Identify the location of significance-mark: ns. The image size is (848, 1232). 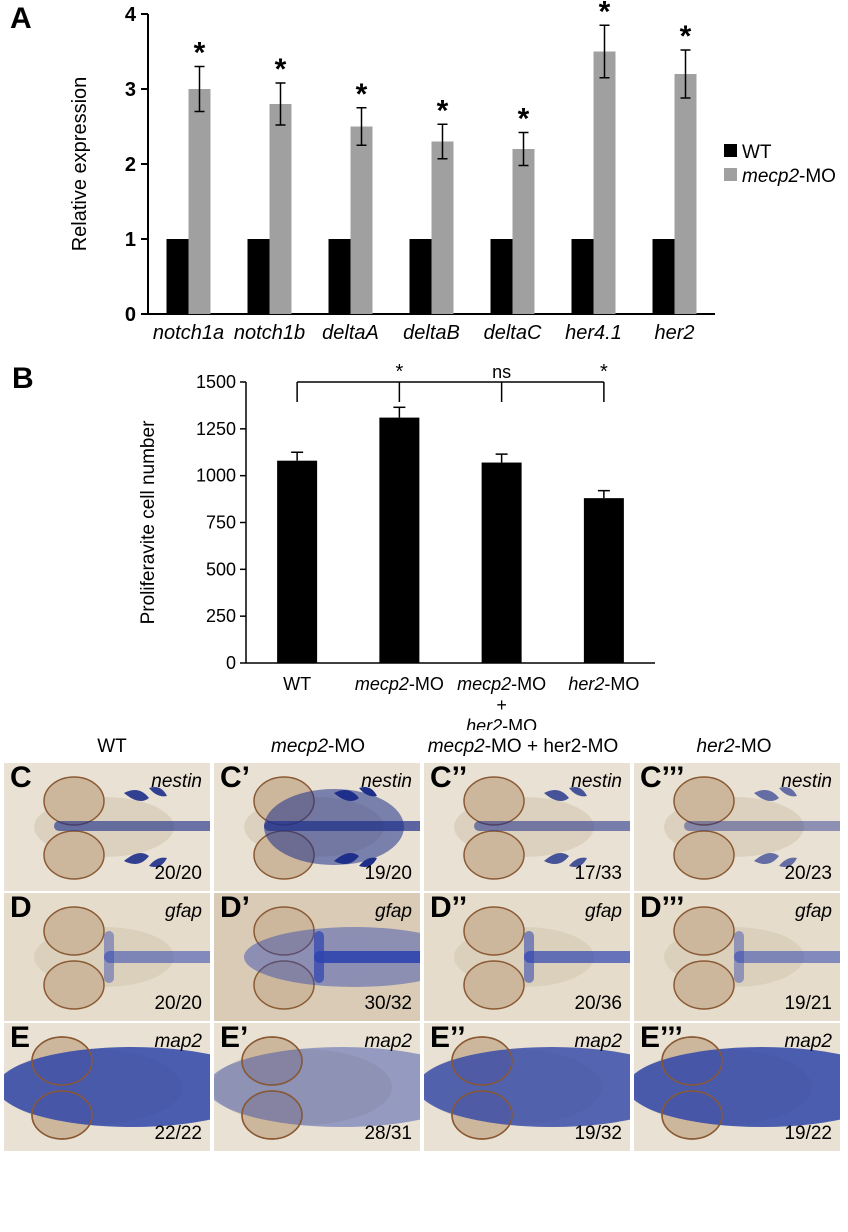
(501, 372).